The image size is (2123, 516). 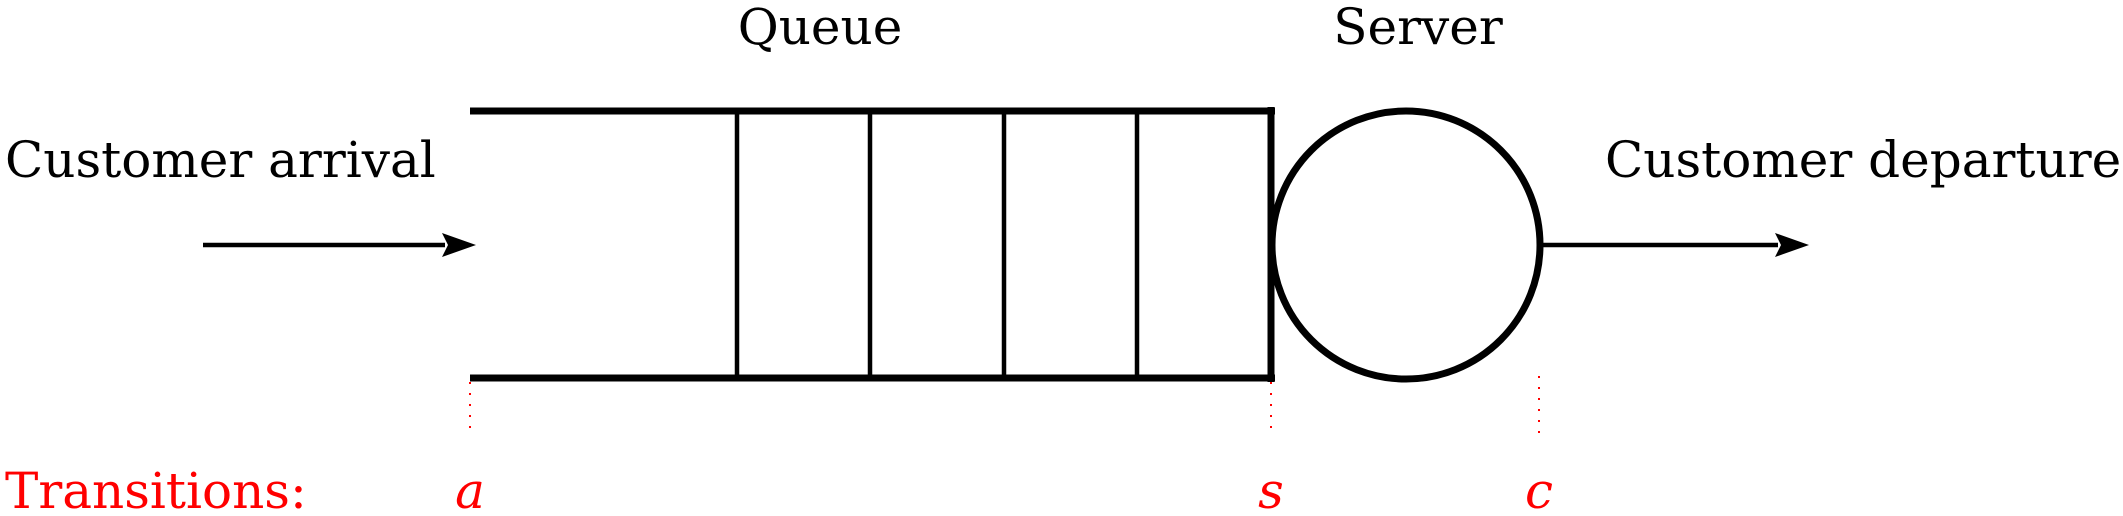 I want to click on server-label: Server, so click(x=1418, y=28).